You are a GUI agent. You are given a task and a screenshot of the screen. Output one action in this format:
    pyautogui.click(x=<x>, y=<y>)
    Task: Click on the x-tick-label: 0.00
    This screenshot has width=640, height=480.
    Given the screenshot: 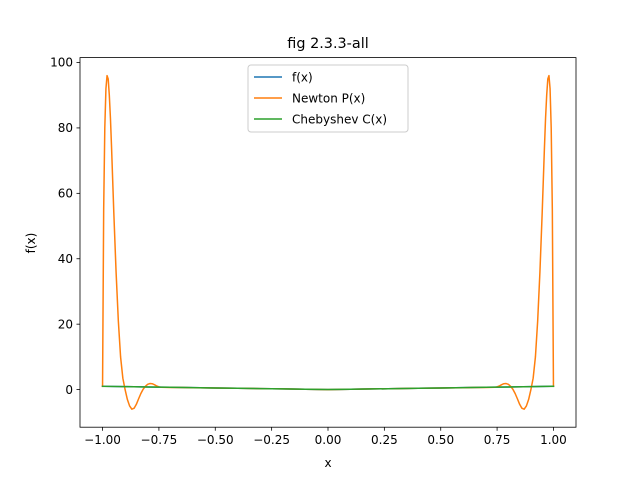 What is the action you would take?
    pyautogui.click(x=328, y=440)
    